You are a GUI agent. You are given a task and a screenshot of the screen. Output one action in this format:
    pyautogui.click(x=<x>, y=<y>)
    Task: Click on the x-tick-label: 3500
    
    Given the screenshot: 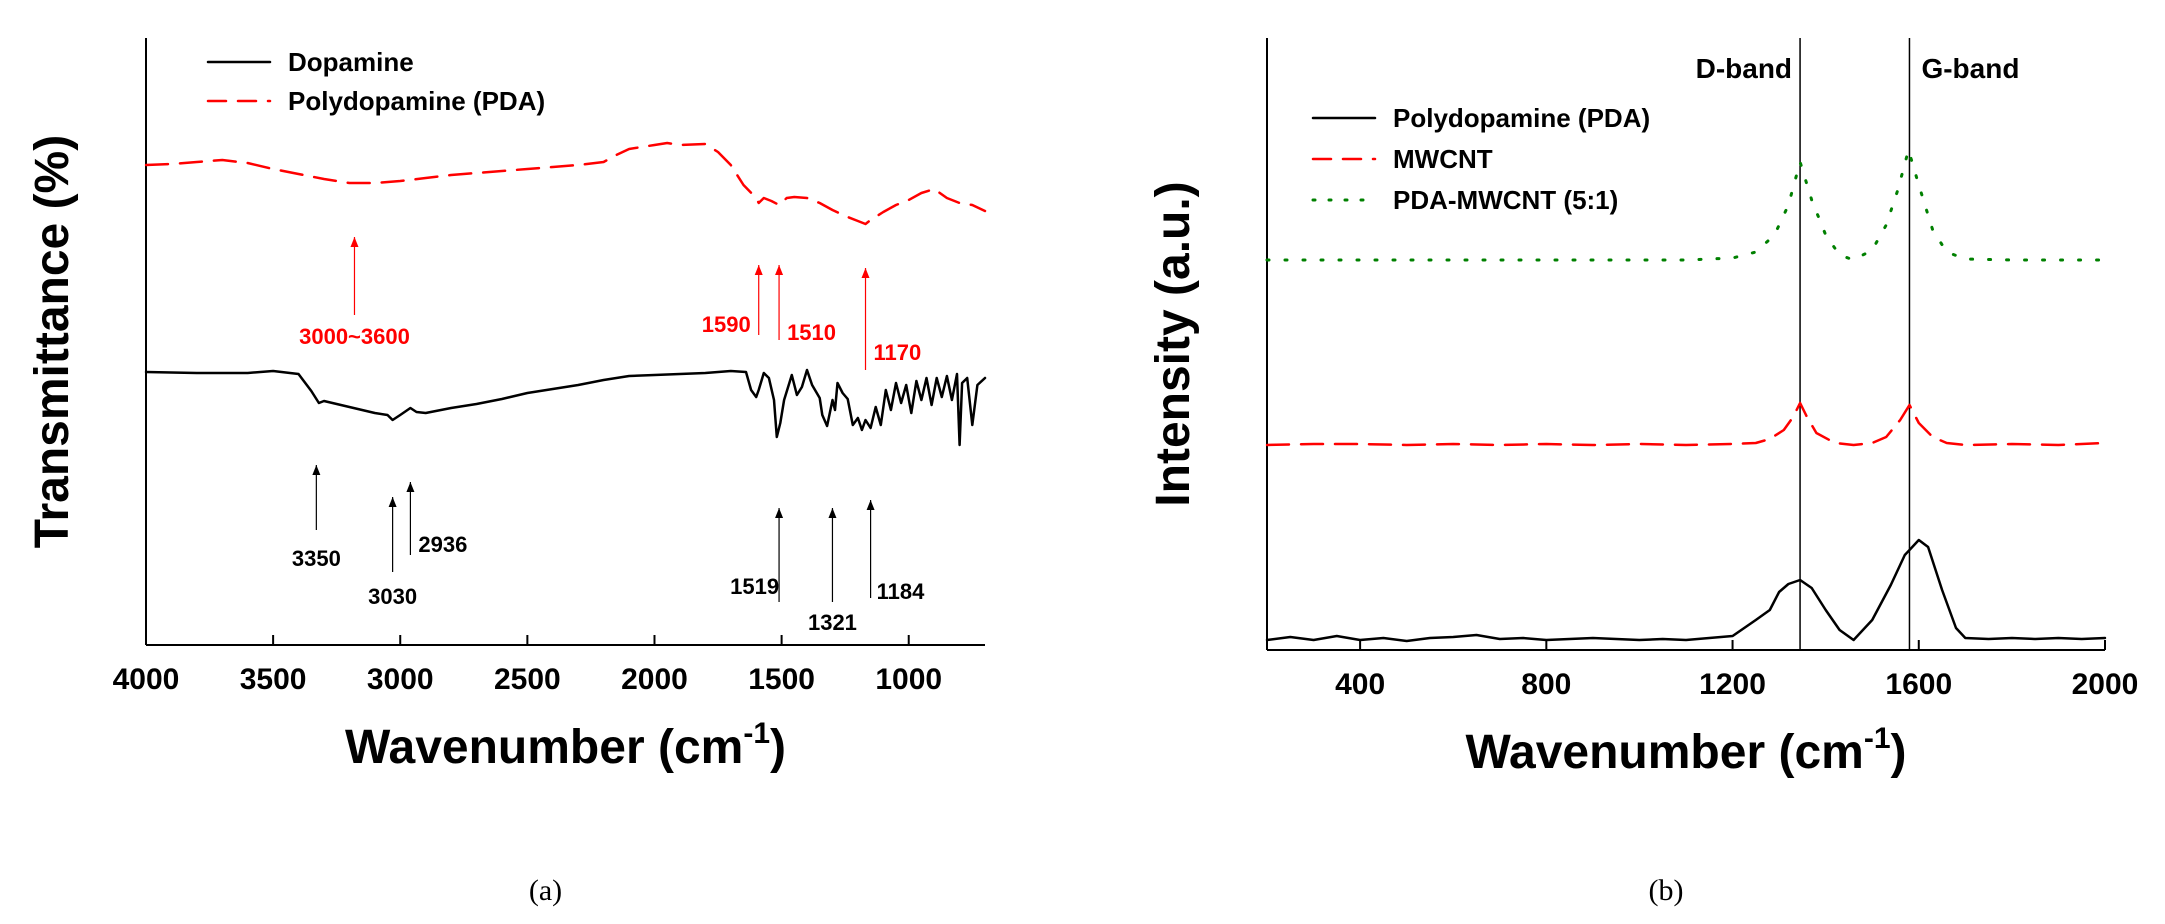 What is the action you would take?
    pyautogui.click(x=273, y=679)
    